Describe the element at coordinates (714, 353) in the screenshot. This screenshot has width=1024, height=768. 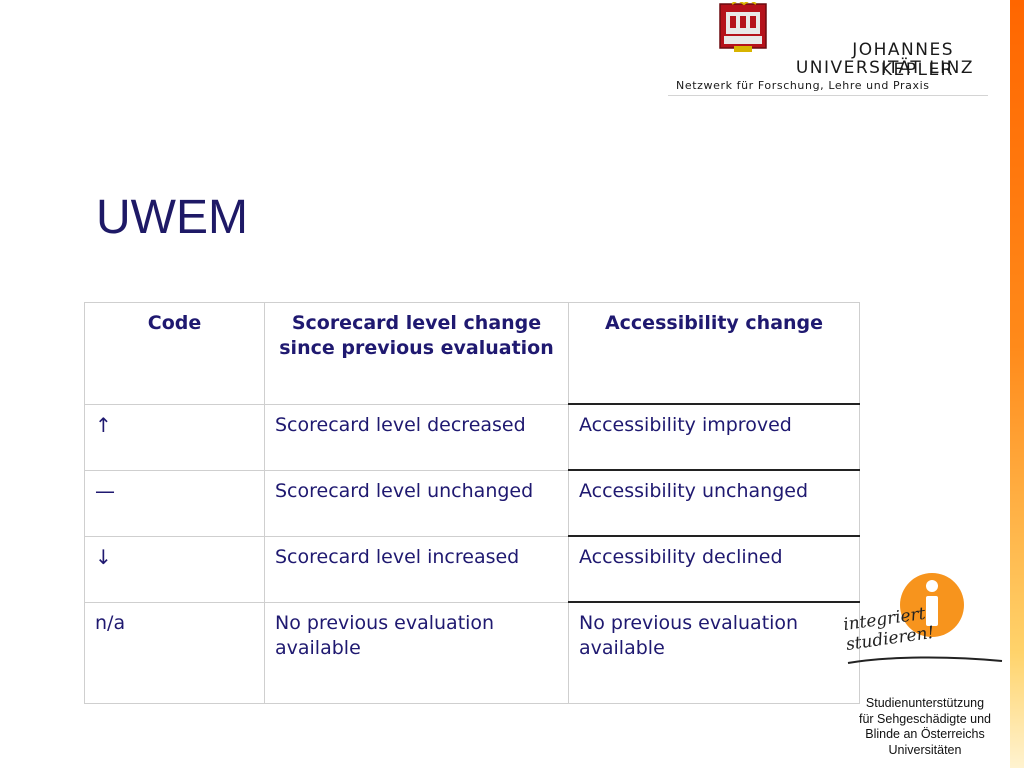
I see `table-header-cell: Accessibility change` at that location.